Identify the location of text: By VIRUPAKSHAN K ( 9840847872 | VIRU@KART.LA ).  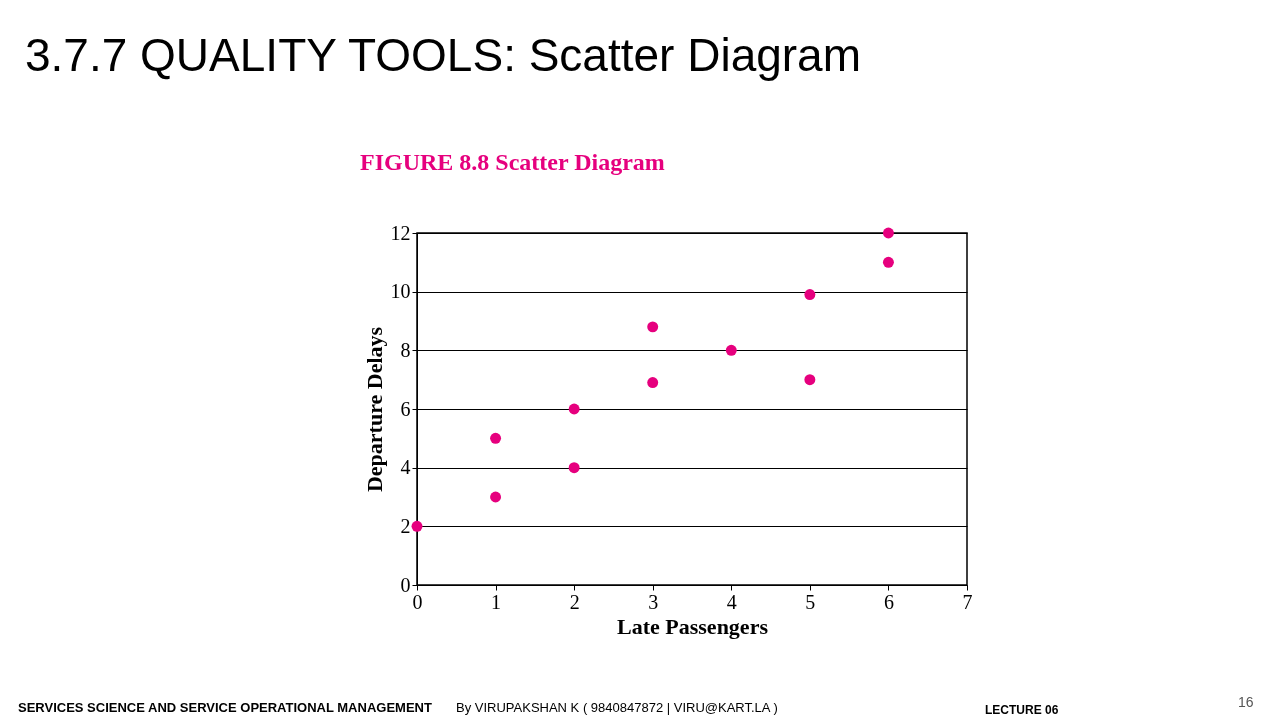
(617, 707).